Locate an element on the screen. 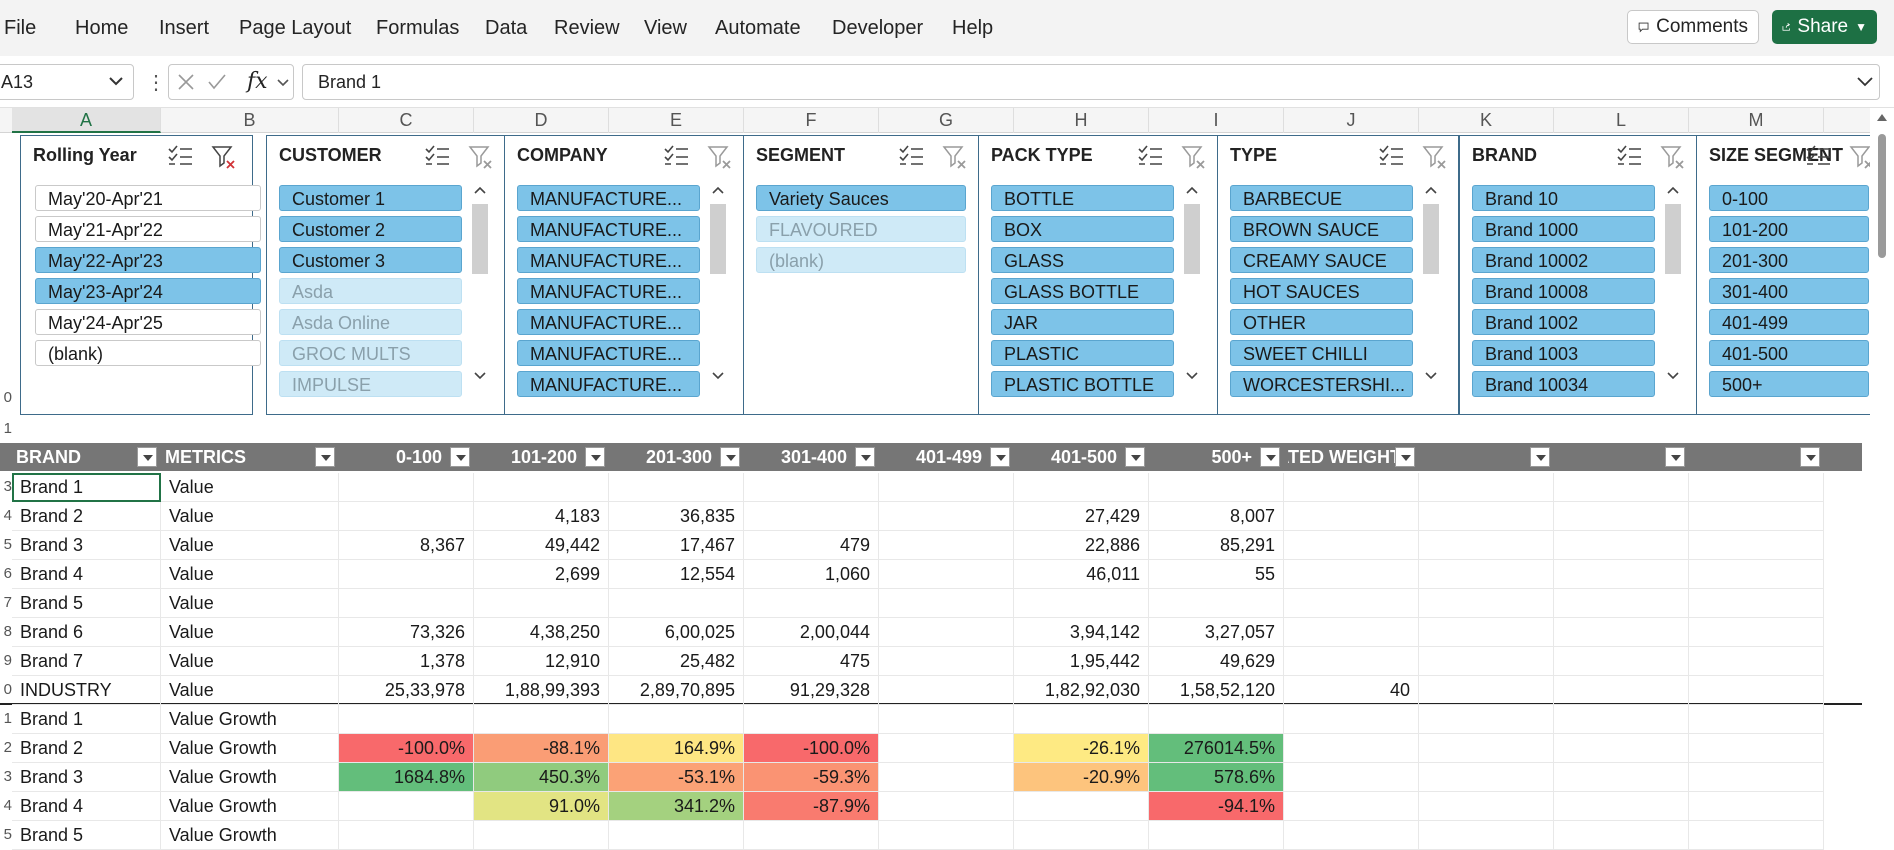  row-number: 9 is located at coordinates (7, 660).